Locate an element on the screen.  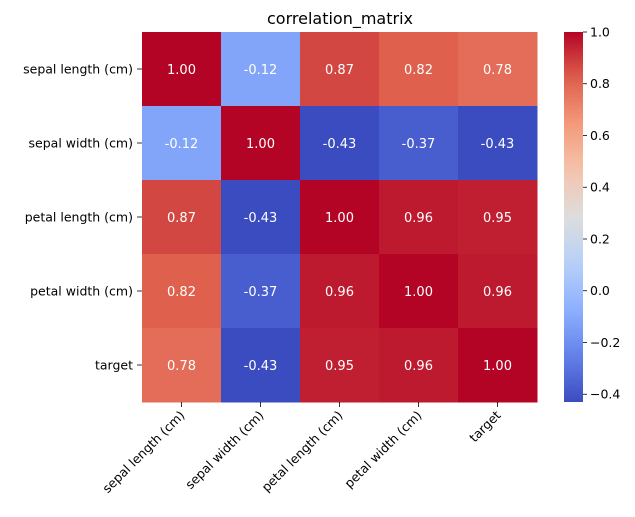
y-tick-label: sepal length (cm) is located at coordinates (78, 69).